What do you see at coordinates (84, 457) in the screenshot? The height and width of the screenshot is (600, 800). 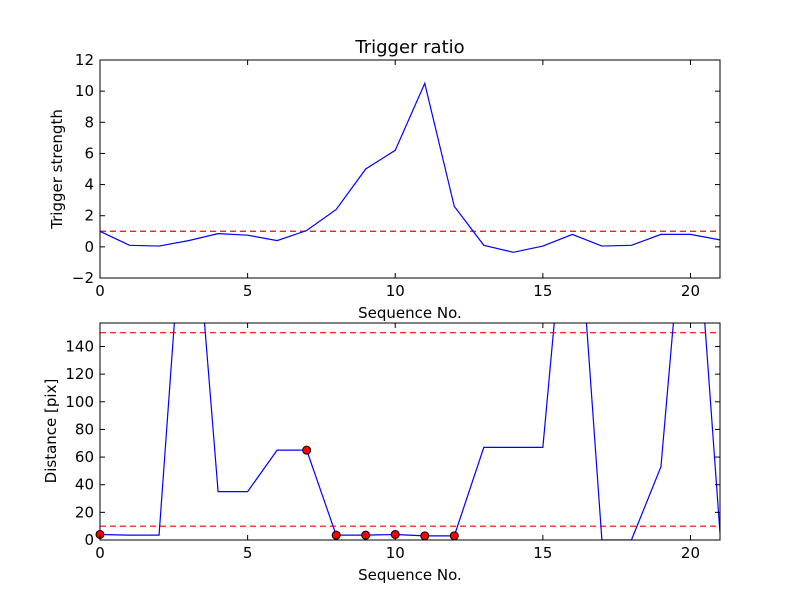 I see `bot-ytick-label: 60` at bounding box center [84, 457].